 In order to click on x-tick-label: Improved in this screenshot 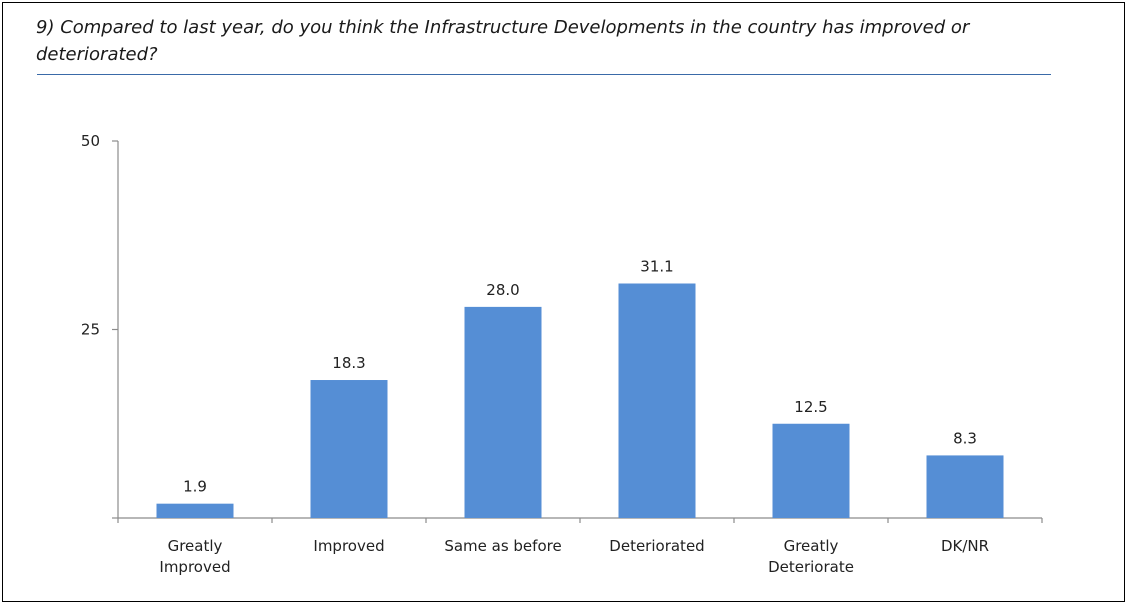, I will do `click(348, 546)`.